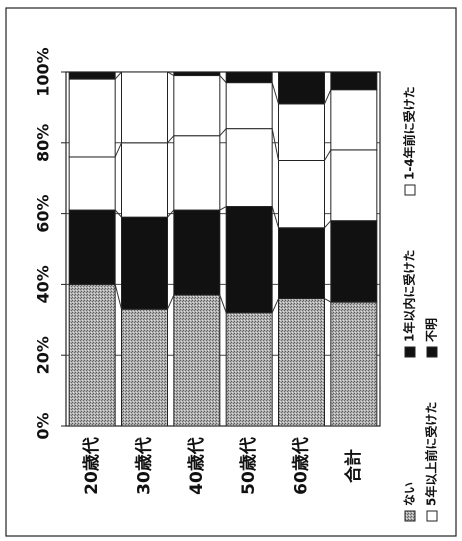  What do you see at coordinates (301, 466) in the screenshot?
I see `category-label: 60歳代` at bounding box center [301, 466].